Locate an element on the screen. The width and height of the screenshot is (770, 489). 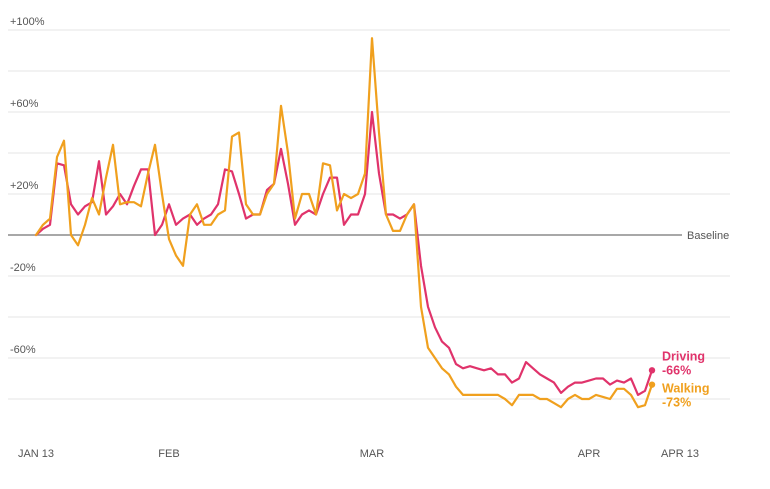
series-end-marker-driving is located at coordinates (652, 370).